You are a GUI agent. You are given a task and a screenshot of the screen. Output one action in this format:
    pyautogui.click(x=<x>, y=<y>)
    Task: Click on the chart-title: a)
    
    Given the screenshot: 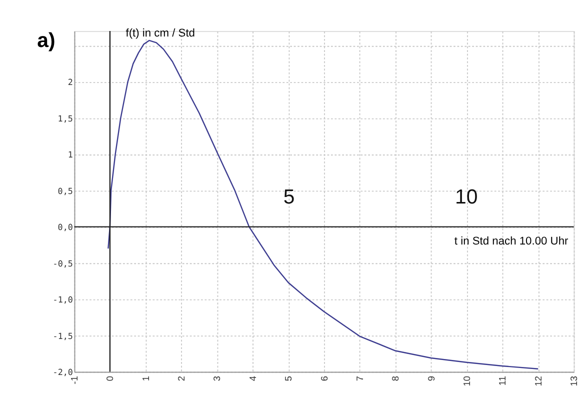 What is the action you would take?
    pyautogui.click(x=46, y=41)
    